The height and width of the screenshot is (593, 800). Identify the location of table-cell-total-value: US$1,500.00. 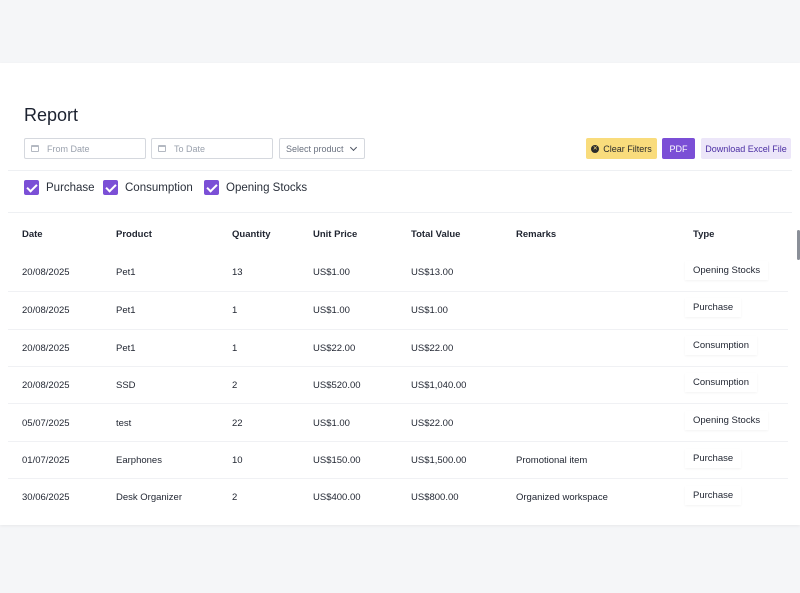
(439, 460).